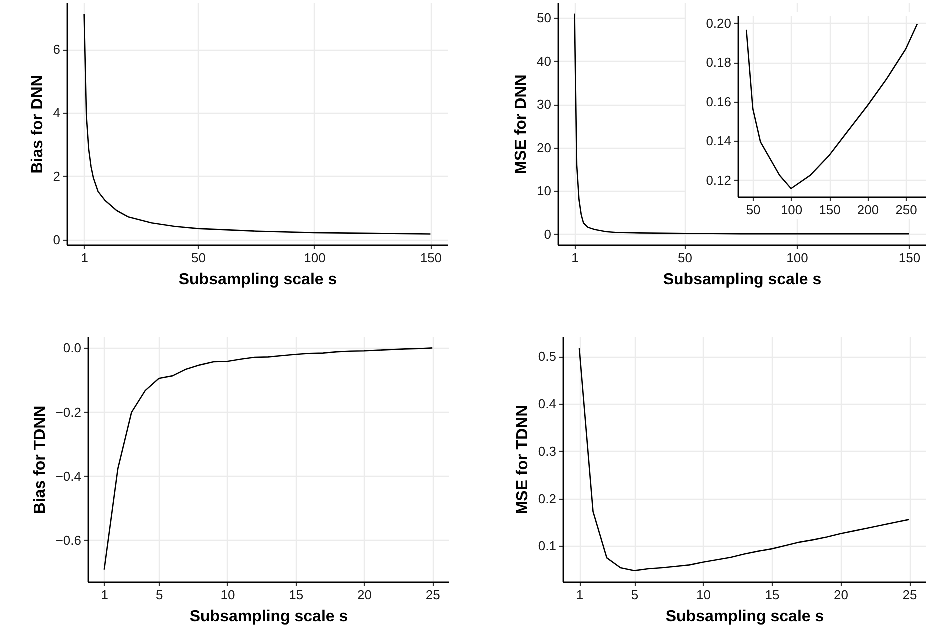 This screenshot has height=634, width=928. What do you see at coordinates (56, 50) in the screenshot?
I see `y-tick-label: 6` at bounding box center [56, 50].